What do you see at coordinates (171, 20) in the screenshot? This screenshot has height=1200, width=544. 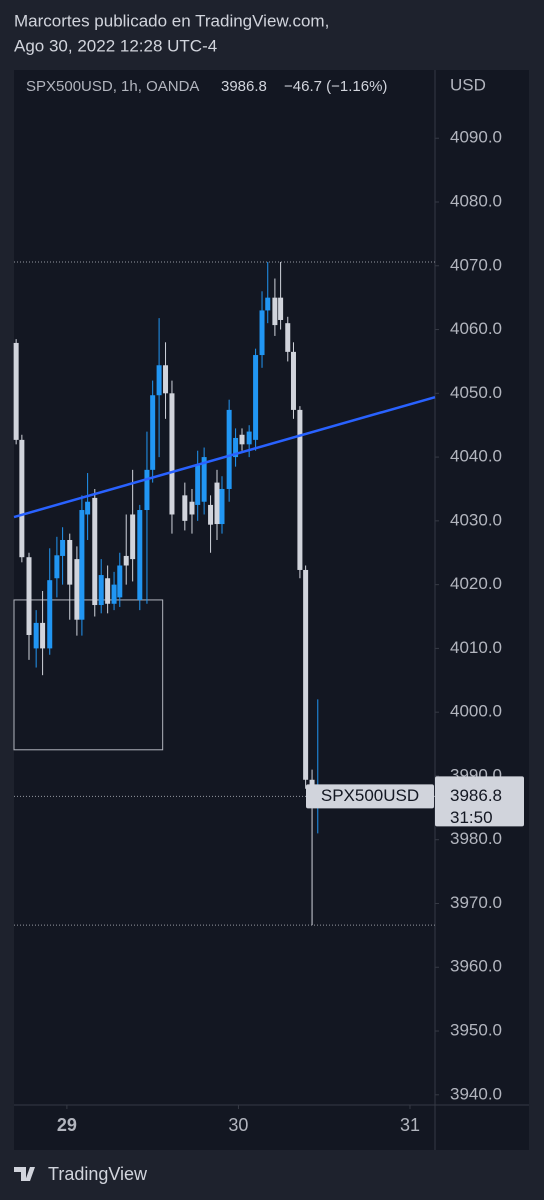 I see `author-line: Marcortes publicado en TradingView.com,` at bounding box center [171, 20].